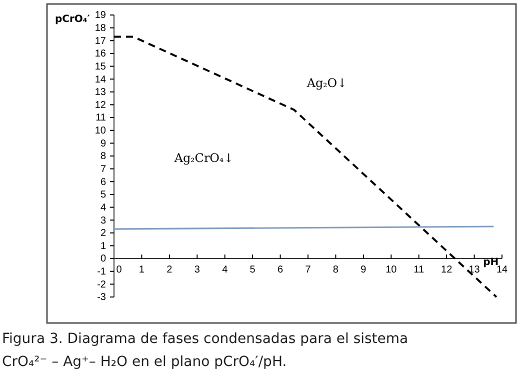 Image resolution: width=522 pixels, height=386 pixels. I want to click on y-tick-label: 17, so click(100, 41).